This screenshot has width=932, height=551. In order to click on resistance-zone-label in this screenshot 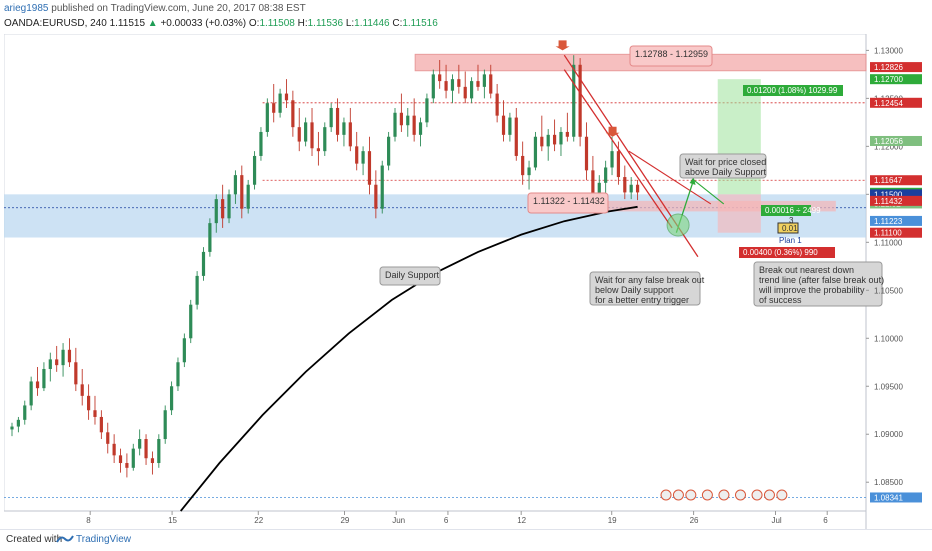, I will do `click(671, 56)`.